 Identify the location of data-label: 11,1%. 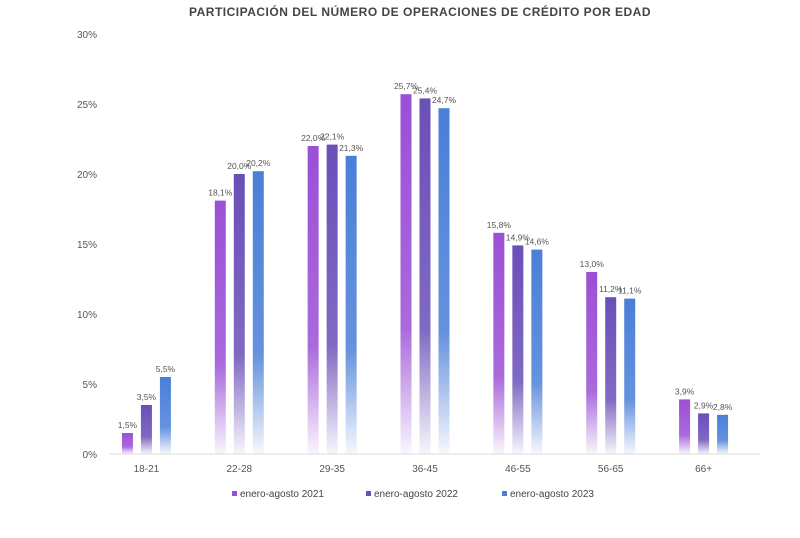
(630, 291).